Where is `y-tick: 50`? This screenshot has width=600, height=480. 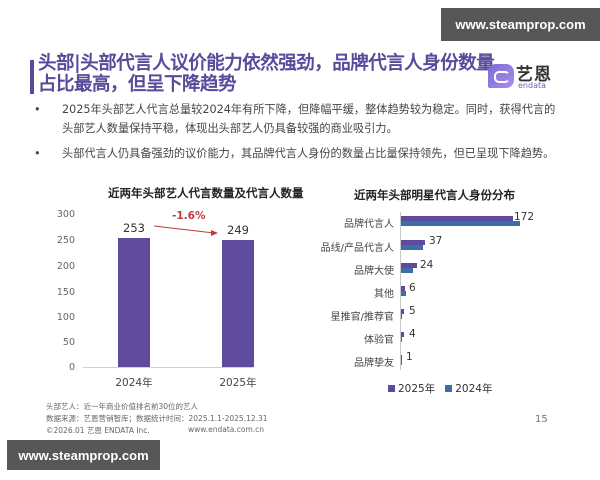 y-tick: 50 is located at coordinates (68, 342).